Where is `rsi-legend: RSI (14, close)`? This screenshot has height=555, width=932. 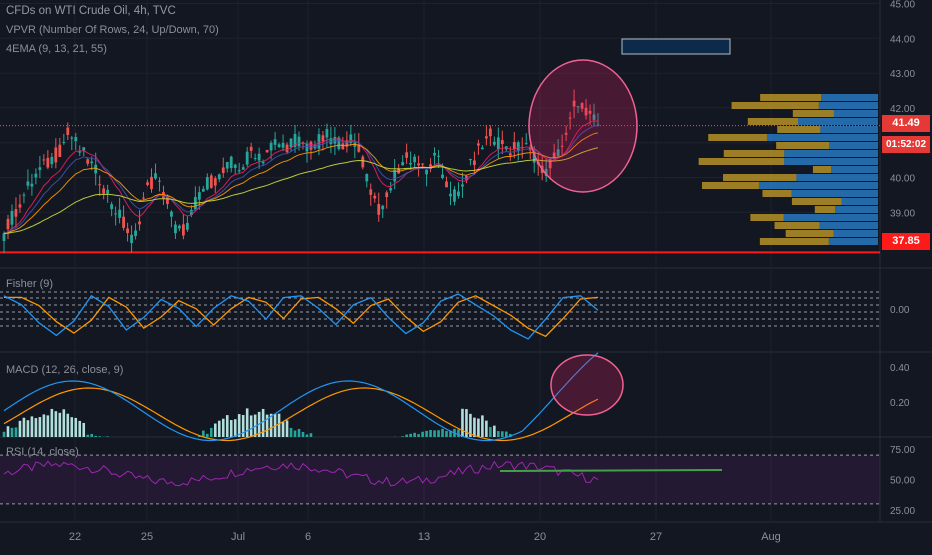 rsi-legend: RSI (14, close) is located at coordinates (42, 452).